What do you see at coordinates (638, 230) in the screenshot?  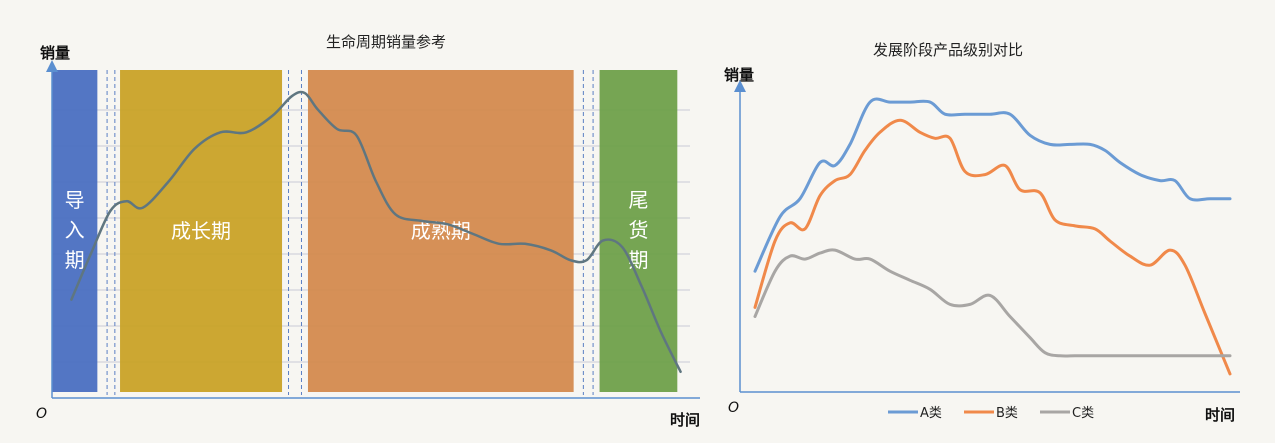 I see `stage-label-char: 货` at bounding box center [638, 230].